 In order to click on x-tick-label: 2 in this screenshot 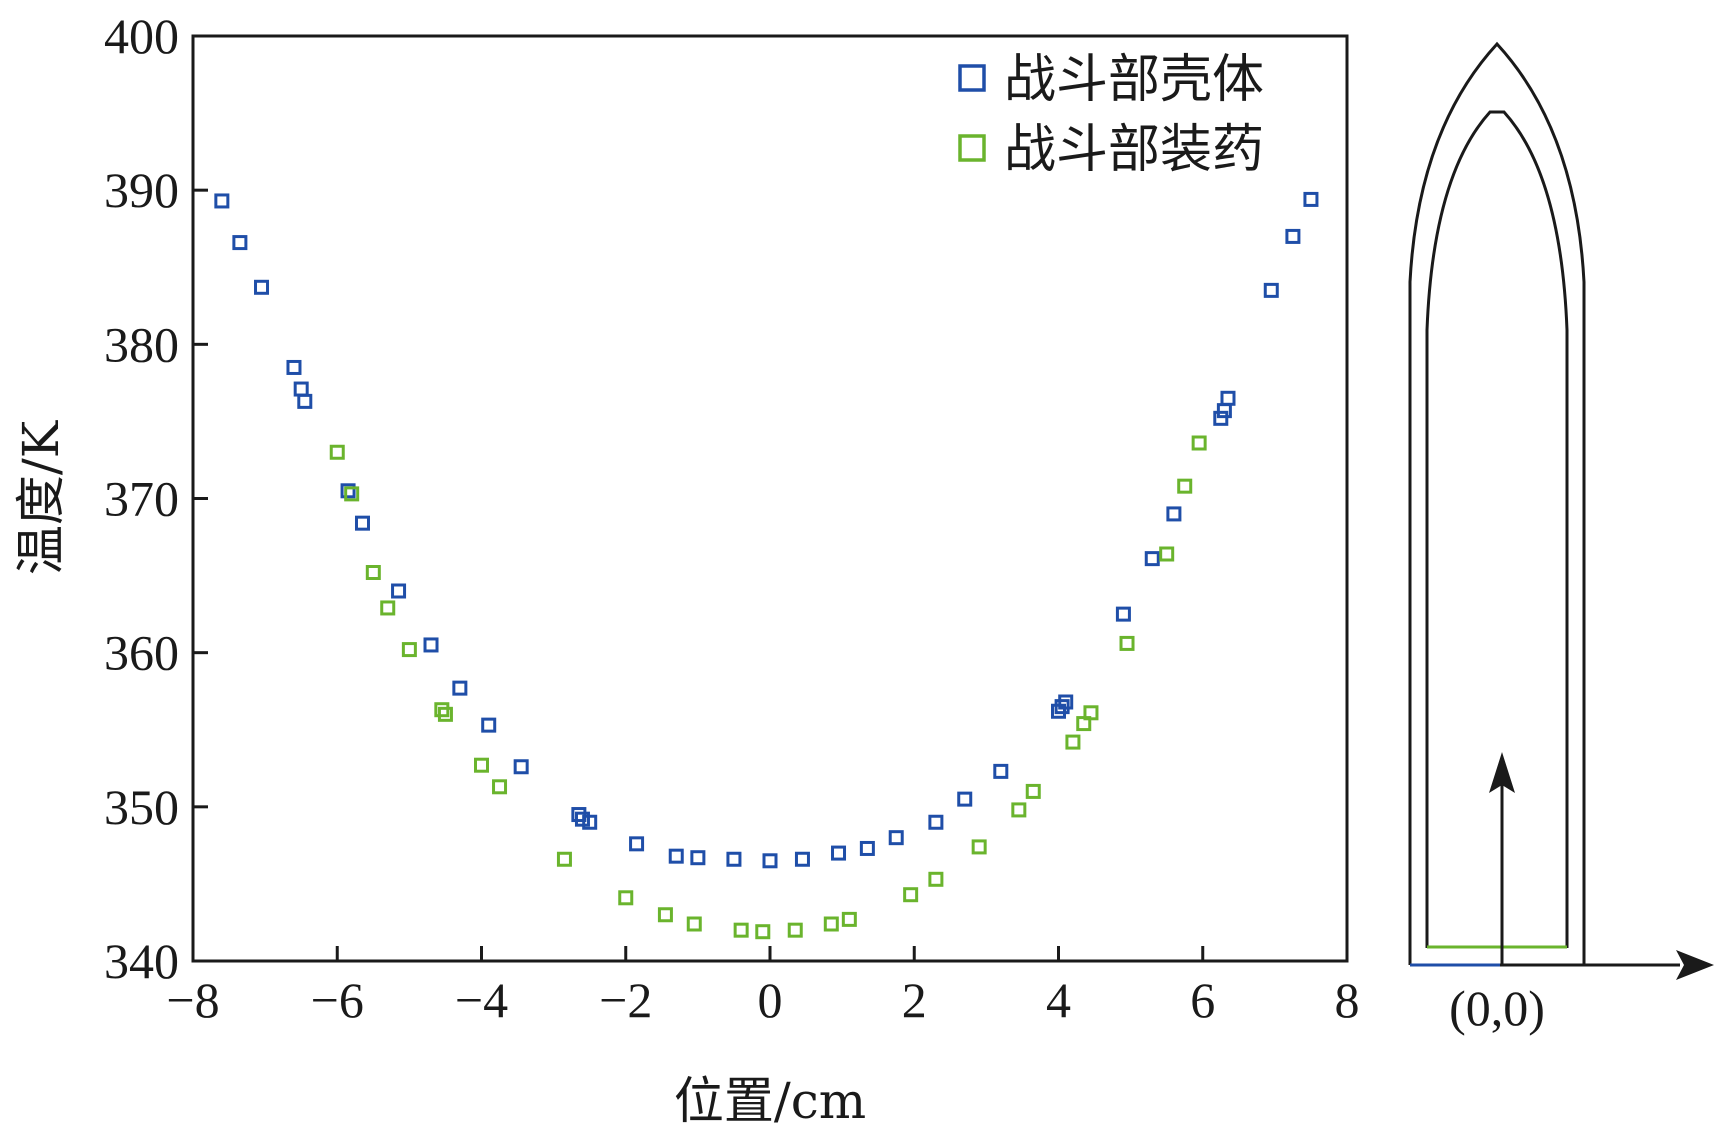, I will do `click(914, 1000)`.